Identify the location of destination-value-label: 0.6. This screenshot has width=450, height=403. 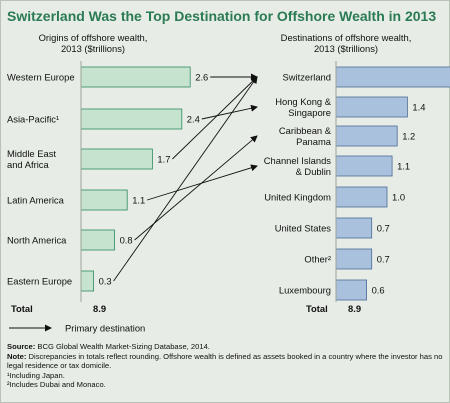
(378, 289).